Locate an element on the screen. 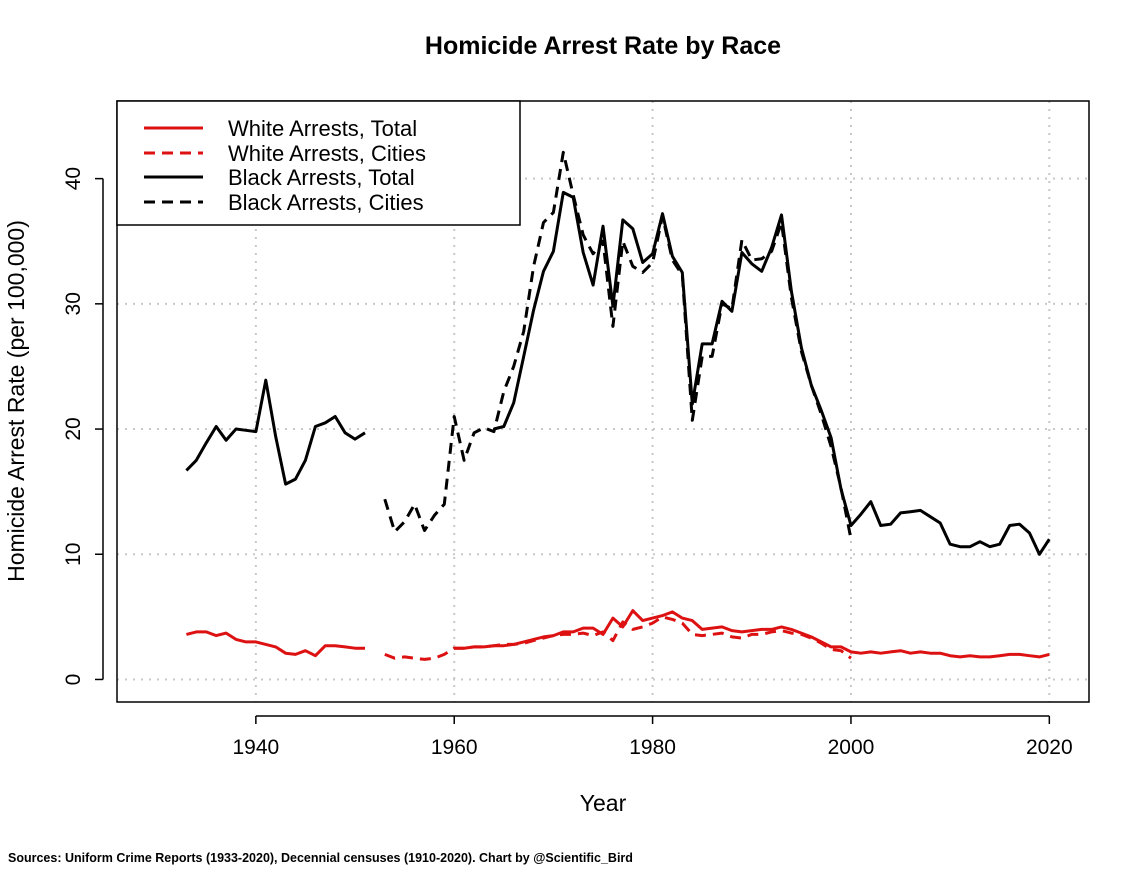 This screenshot has height=872, width=1134. y-tick-label-2: 20 is located at coordinates (73, 428).